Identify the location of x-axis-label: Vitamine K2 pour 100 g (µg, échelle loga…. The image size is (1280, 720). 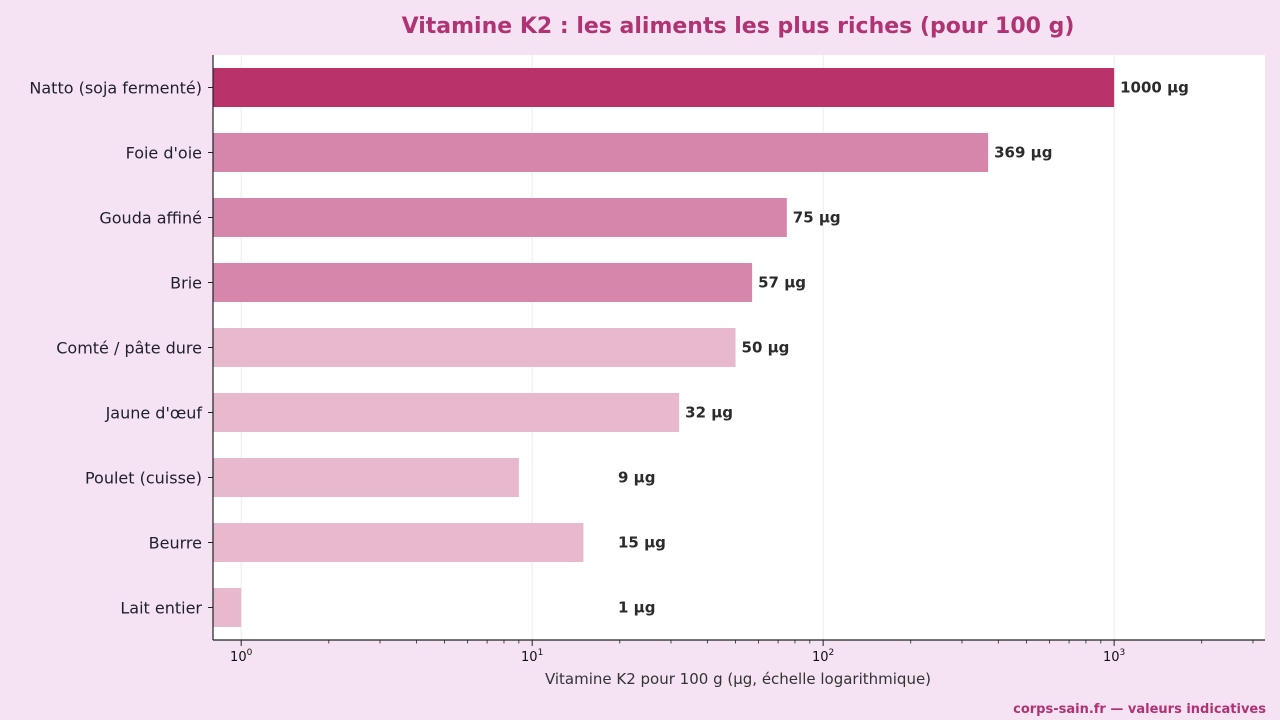
(738, 679).